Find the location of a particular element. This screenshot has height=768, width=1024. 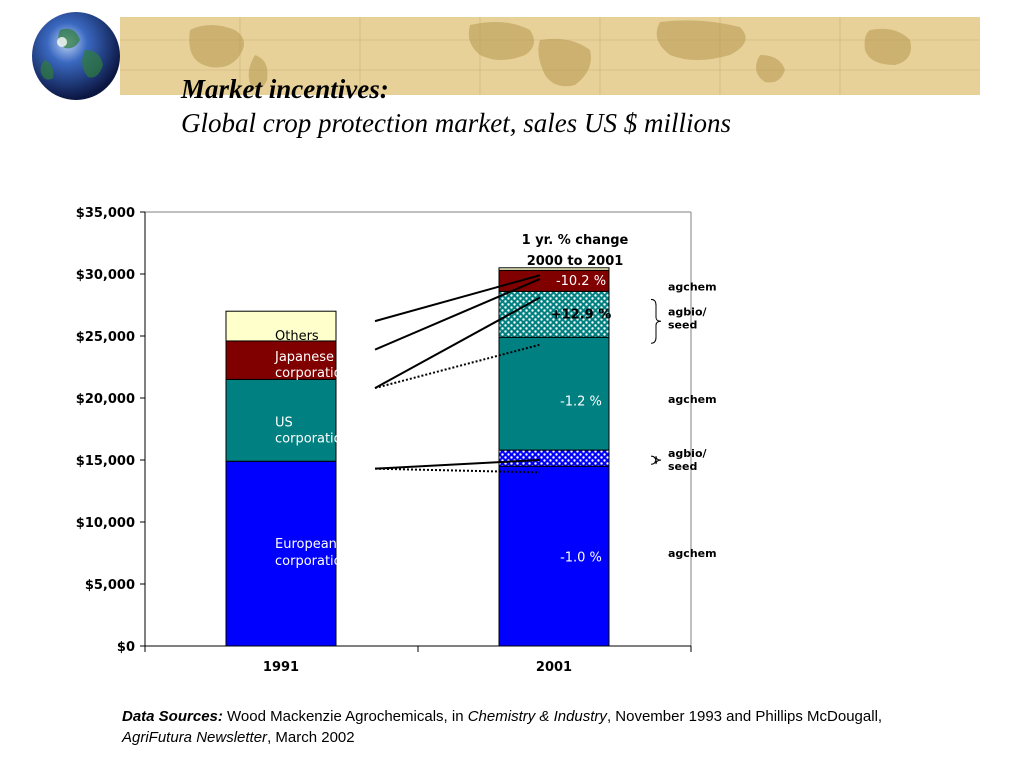

sources-text-2: , November 1993 and Phillips McDougall, is located at coordinates (744, 716).